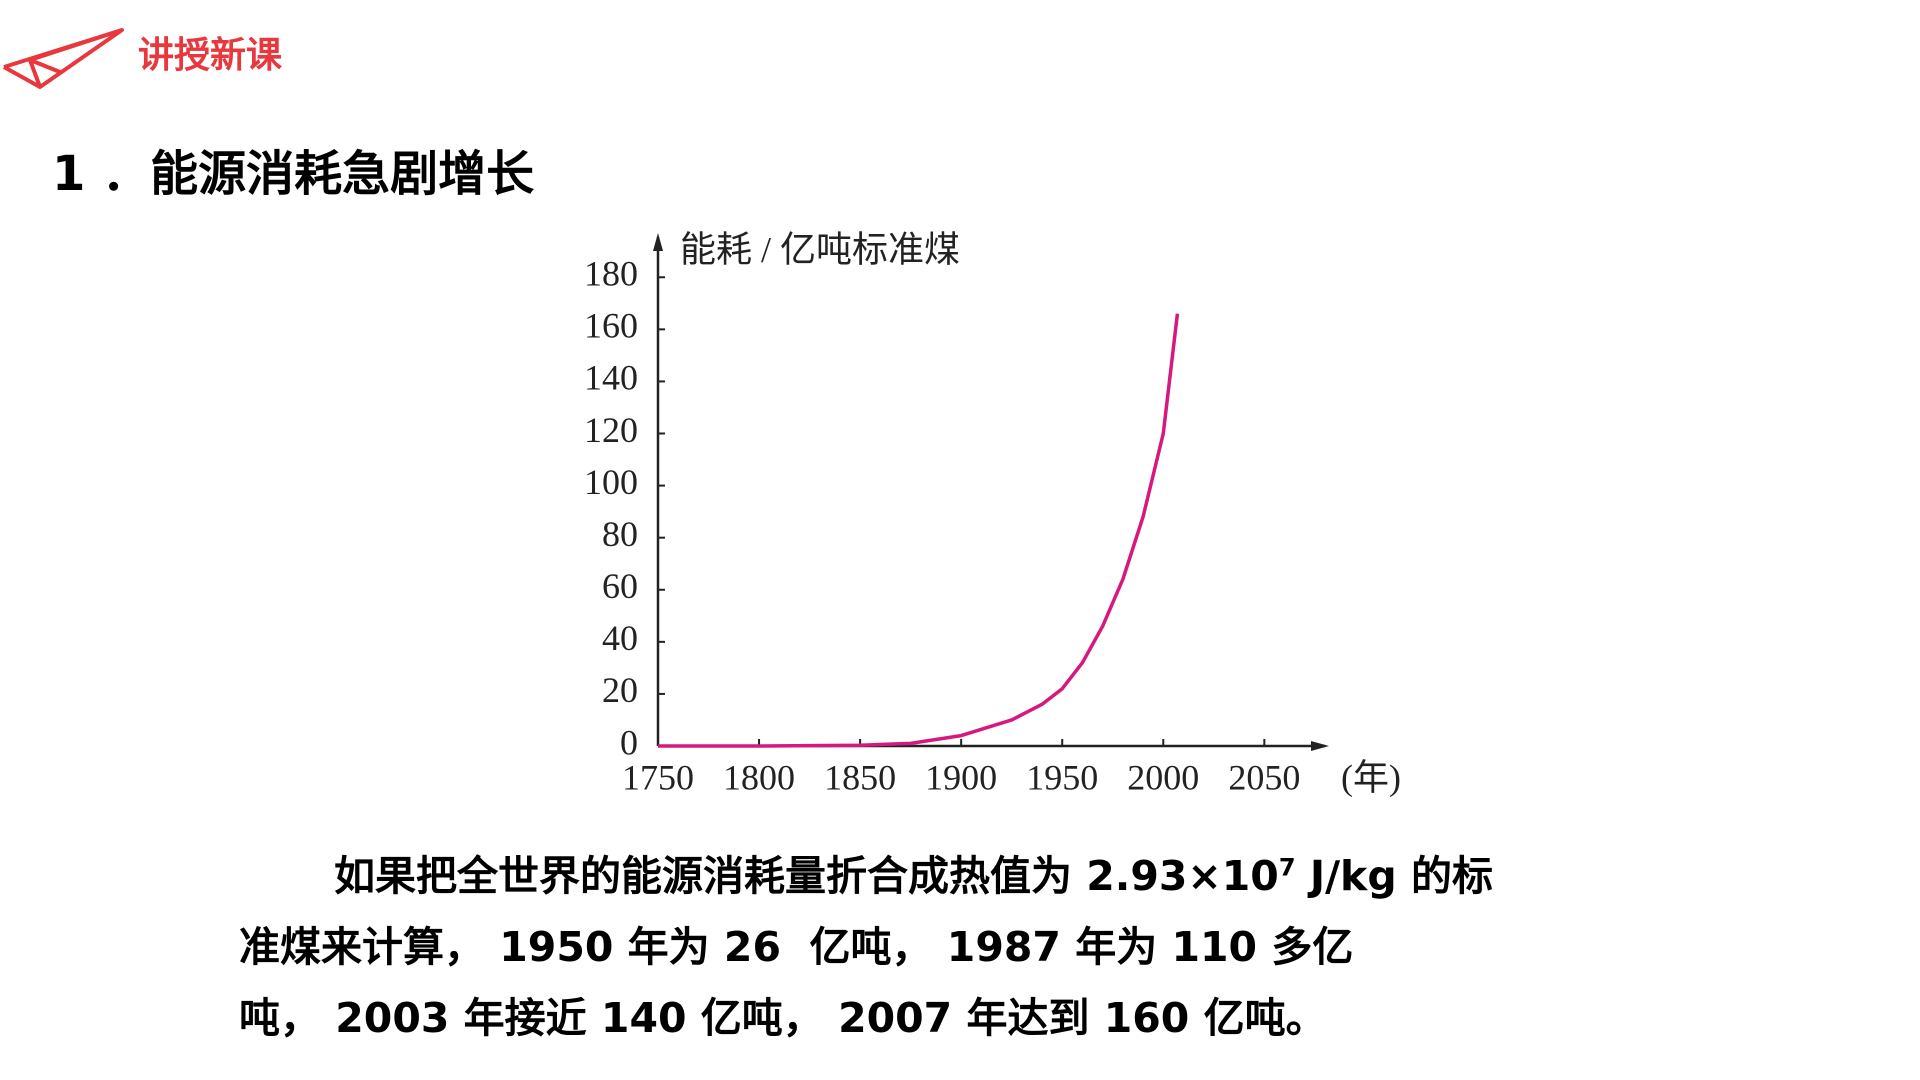  Describe the element at coordinates (620, 586) in the screenshot. I see `y-tick-label: 60` at that location.